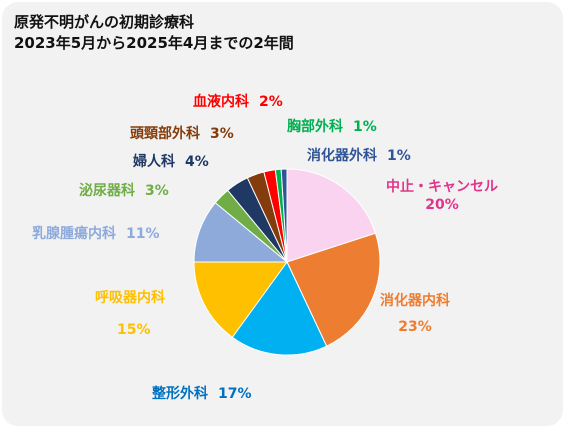  What do you see at coordinates (180, 394) in the screenshot?
I see `label-orthopedics-name: 整形外科` at bounding box center [180, 394].